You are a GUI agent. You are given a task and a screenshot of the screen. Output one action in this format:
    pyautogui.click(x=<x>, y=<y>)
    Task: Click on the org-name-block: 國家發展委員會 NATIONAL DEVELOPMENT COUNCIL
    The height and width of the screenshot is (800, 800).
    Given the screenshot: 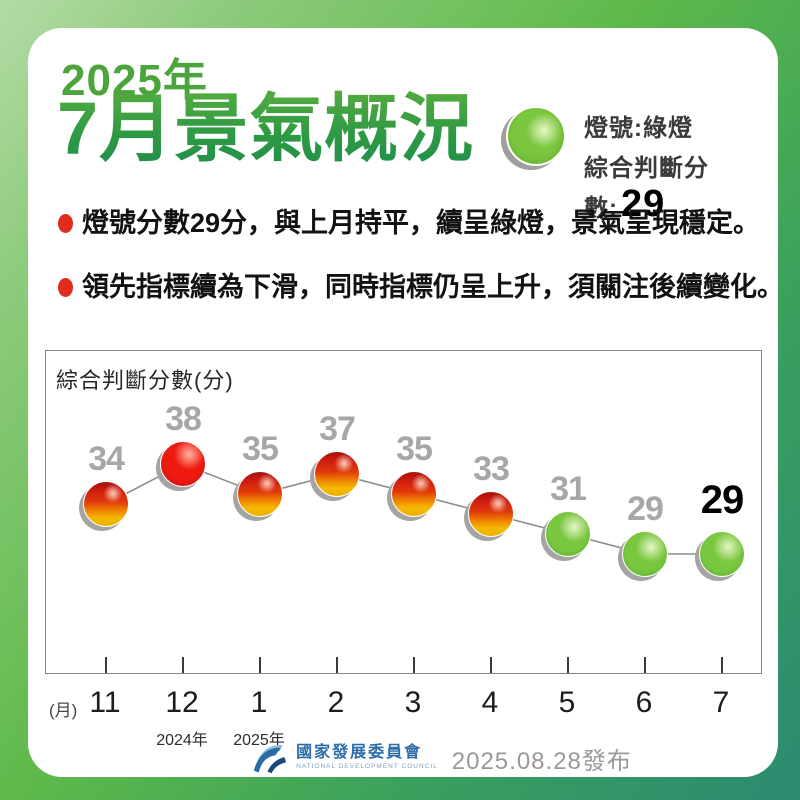 What is the action you would take?
    pyautogui.click(x=367, y=758)
    